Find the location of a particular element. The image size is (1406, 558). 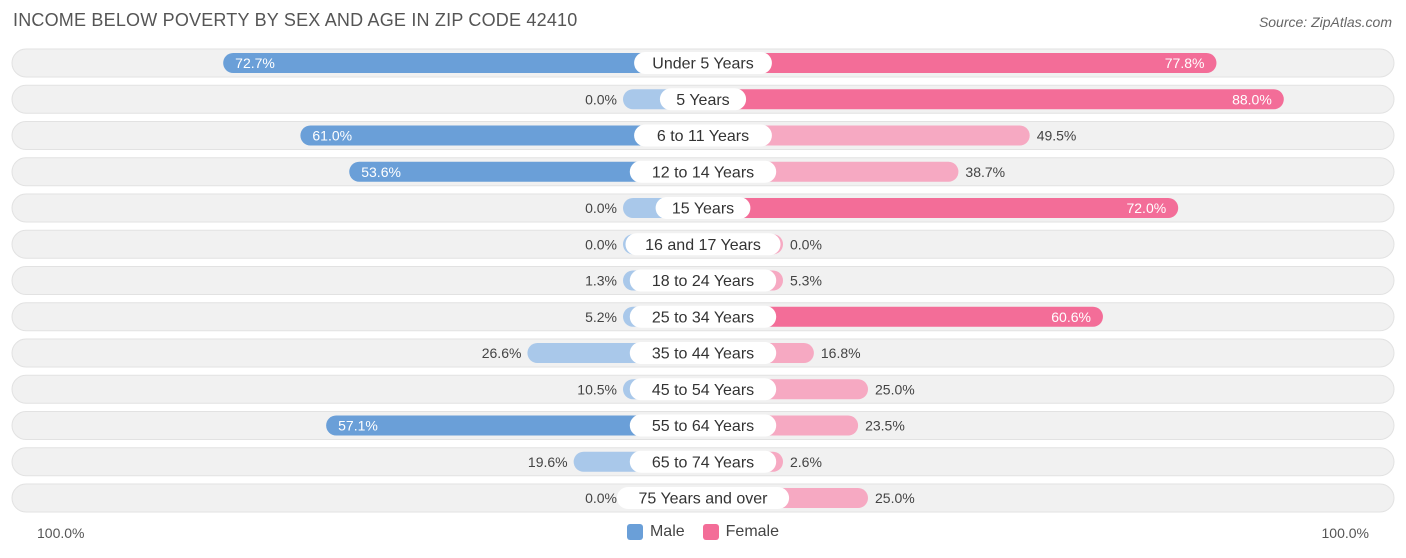

category-label: 12 to 14 Years is located at coordinates (703, 172).